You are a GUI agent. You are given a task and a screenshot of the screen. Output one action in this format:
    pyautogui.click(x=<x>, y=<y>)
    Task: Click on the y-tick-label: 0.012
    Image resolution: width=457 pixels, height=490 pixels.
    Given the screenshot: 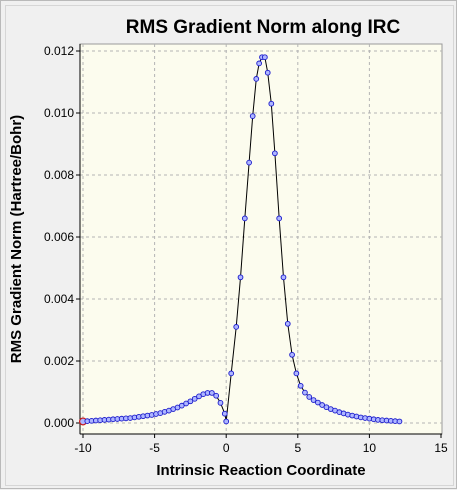 What is the action you would take?
    pyautogui.click(x=59, y=51)
    